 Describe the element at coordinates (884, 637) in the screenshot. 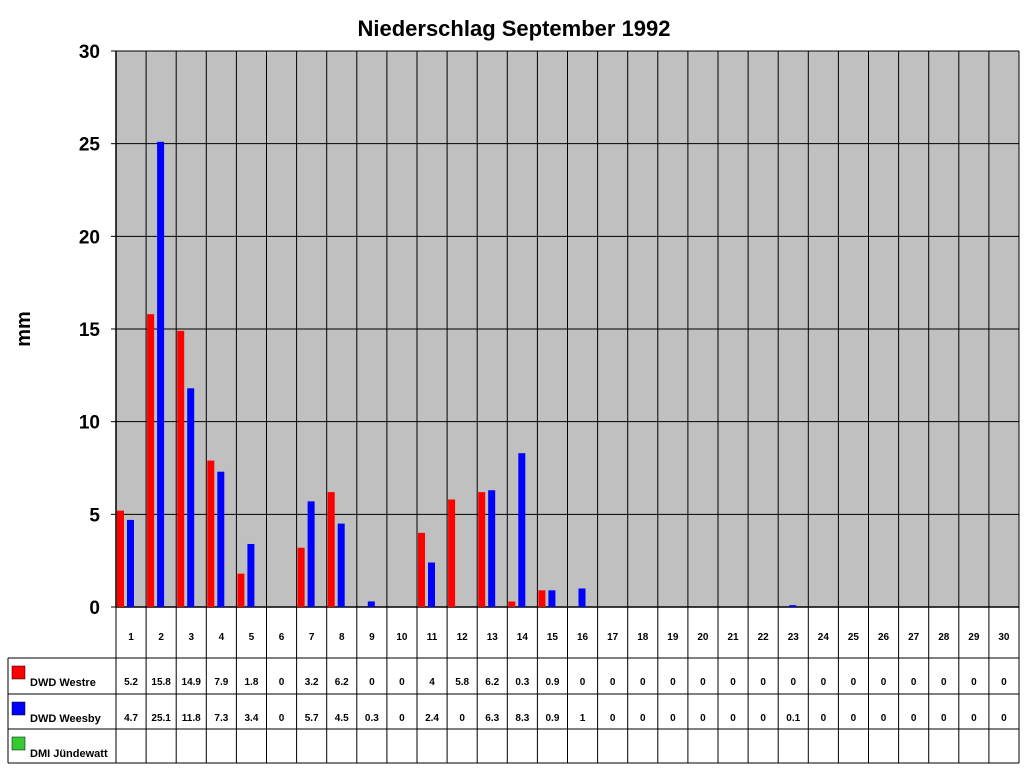

I see `x-tick-label: 26` at that location.